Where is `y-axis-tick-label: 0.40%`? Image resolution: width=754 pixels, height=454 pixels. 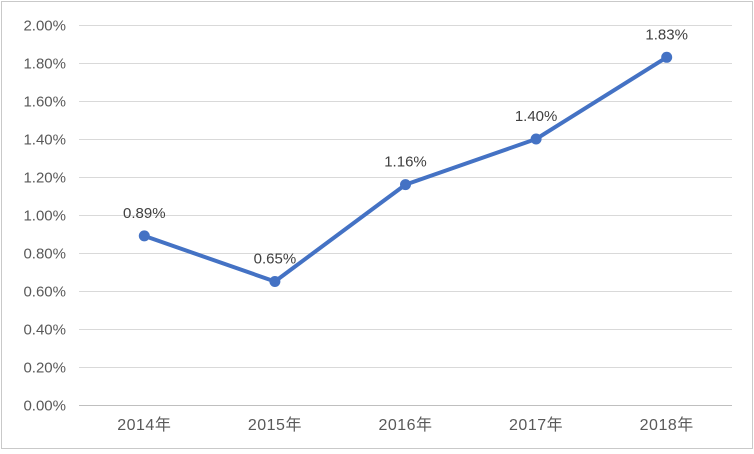
y-axis-tick-label: 0.40% is located at coordinates (44, 330).